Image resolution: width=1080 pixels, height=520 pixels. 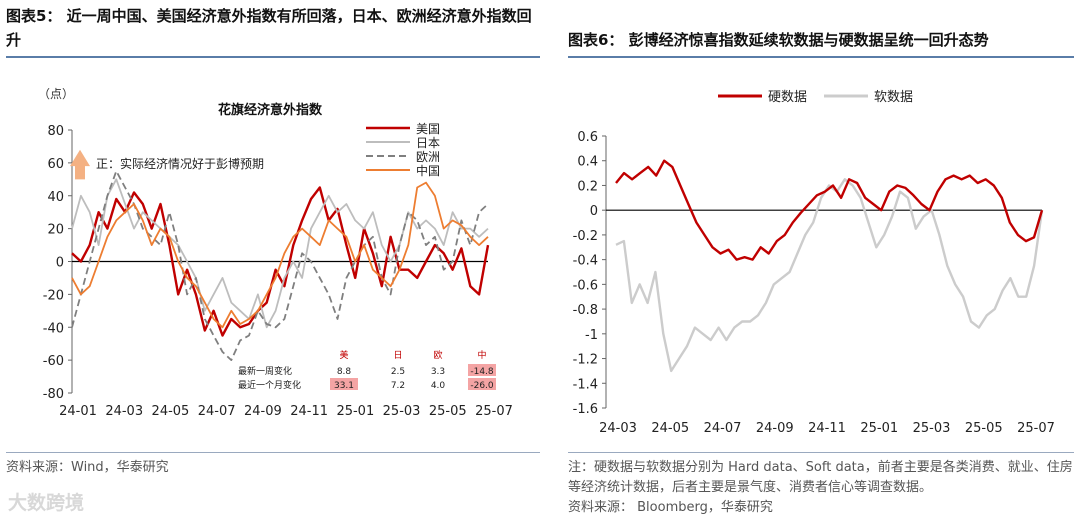 I want to click on table-cell: -26.0, so click(x=482, y=386).